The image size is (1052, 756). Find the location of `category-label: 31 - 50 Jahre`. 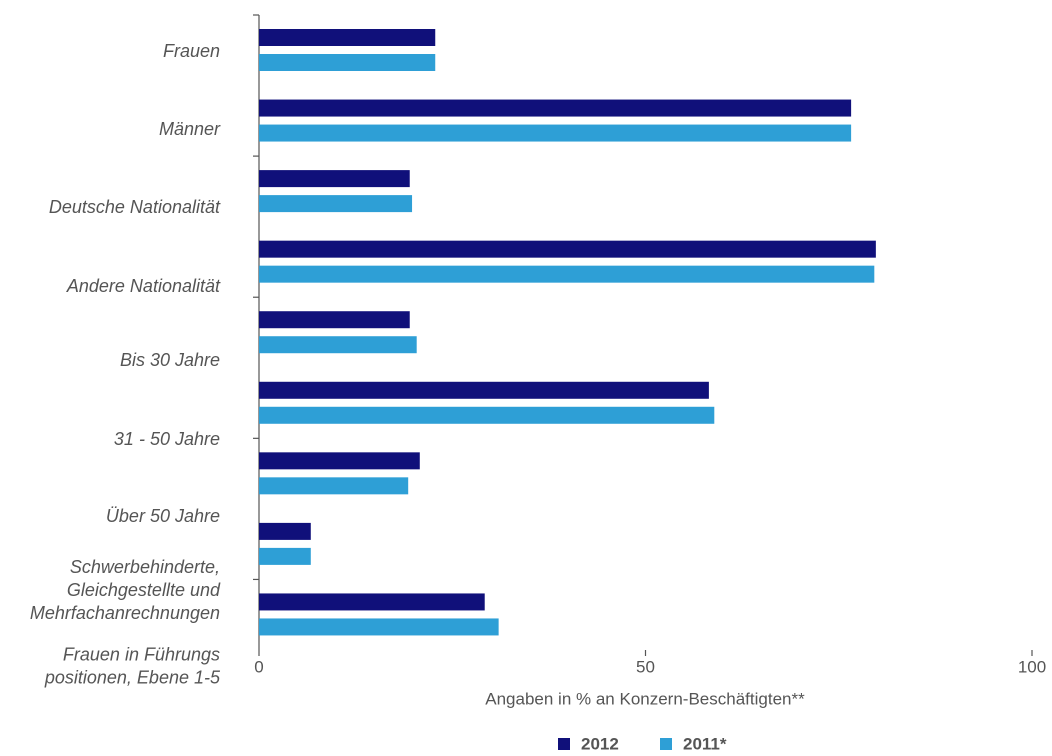

category-label: 31 - 50 Jahre is located at coordinates (167, 439).